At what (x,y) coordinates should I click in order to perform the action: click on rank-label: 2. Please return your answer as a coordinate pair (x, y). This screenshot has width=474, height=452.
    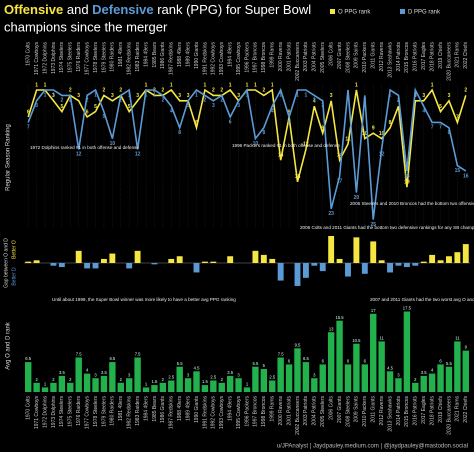
    Looking at the image, I should click on (314, 101).